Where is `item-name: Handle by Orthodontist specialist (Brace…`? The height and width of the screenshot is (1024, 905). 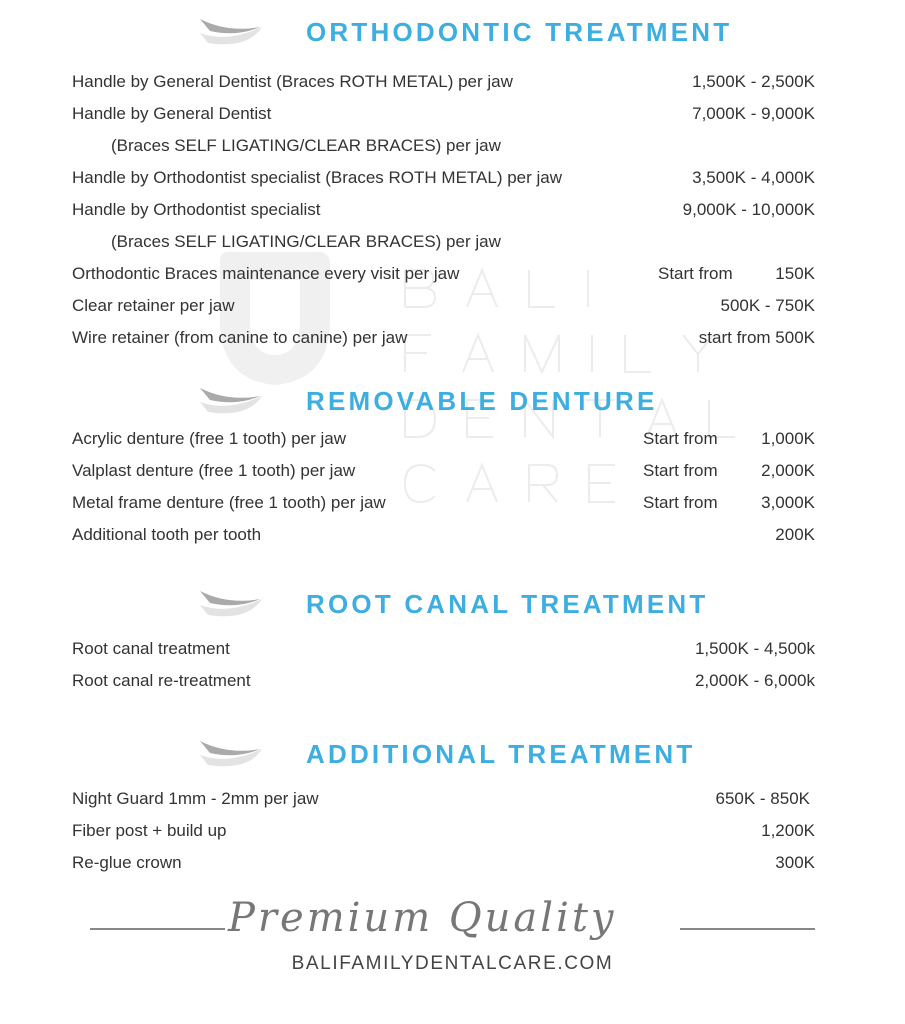
item-name: Handle by Orthodontist specialist (Brace… is located at coordinates (317, 177).